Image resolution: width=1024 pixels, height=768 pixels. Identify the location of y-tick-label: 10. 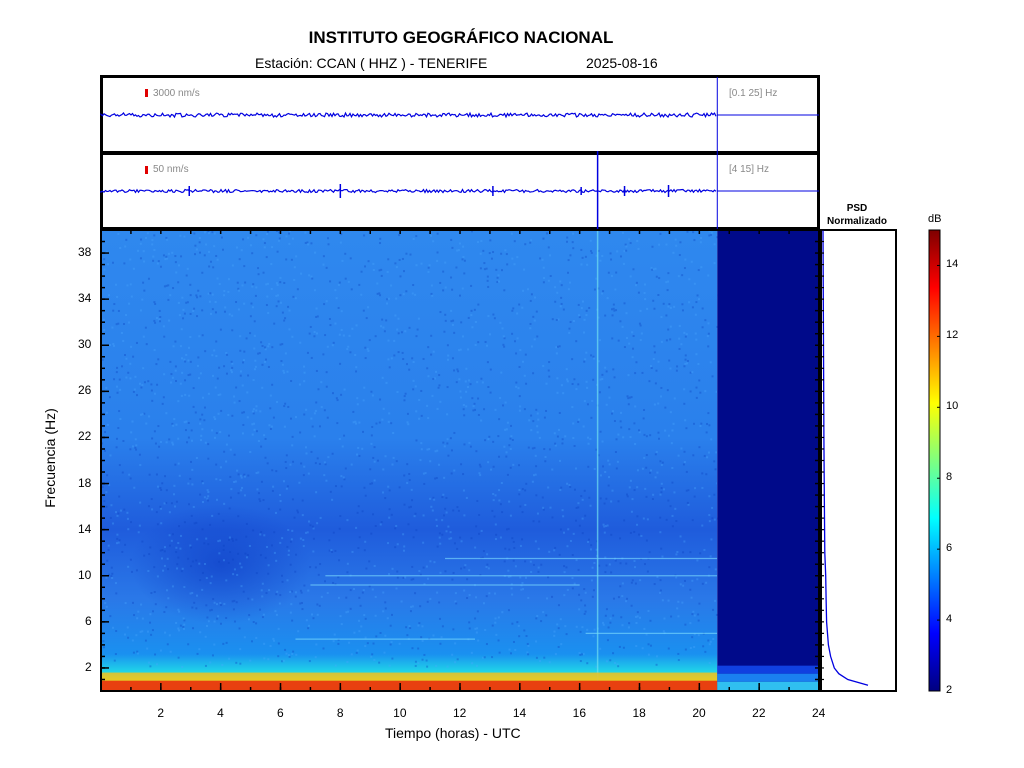
(85, 574).